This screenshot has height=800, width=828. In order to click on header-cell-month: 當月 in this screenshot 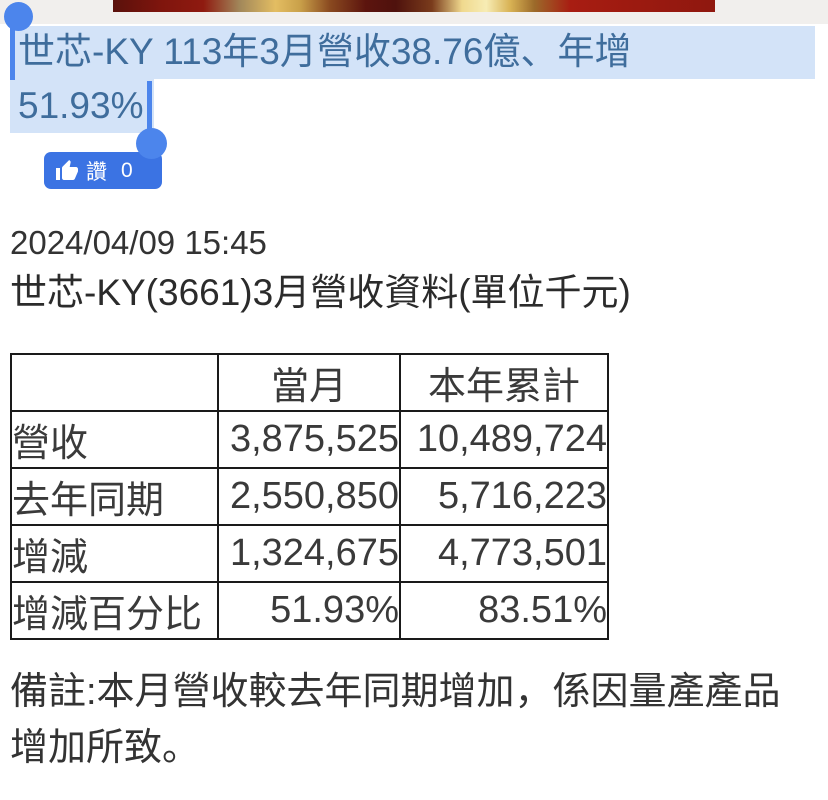, I will do `click(309, 382)`.